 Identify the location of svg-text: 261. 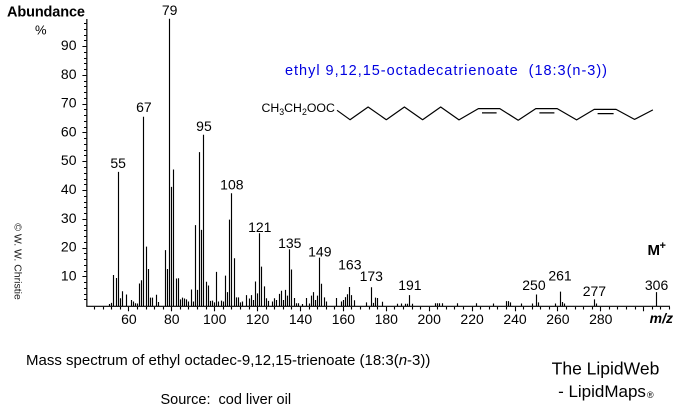
(560, 276).